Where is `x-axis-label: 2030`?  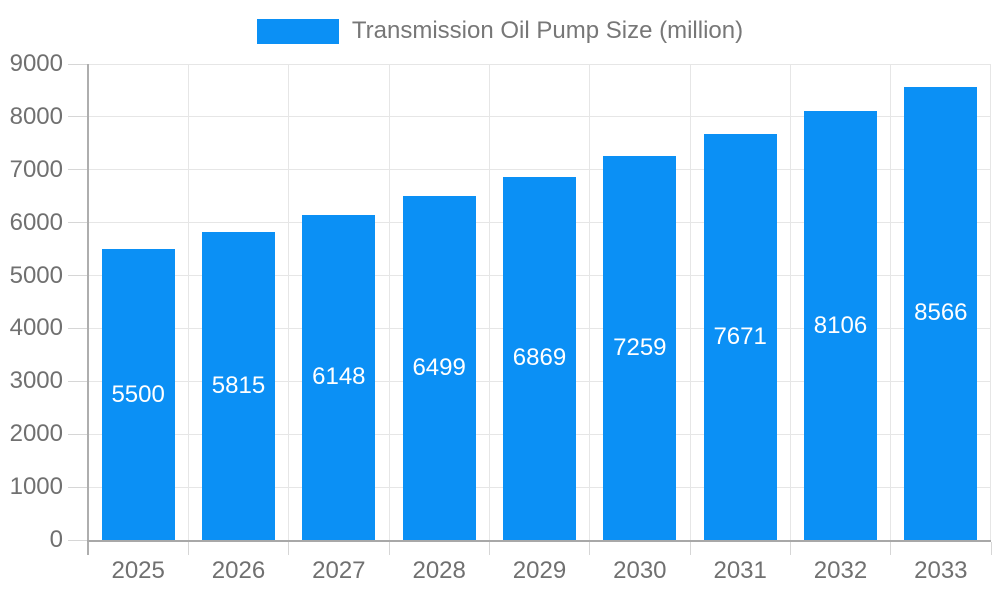 x-axis-label: 2030 is located at coordinates (640, 570).